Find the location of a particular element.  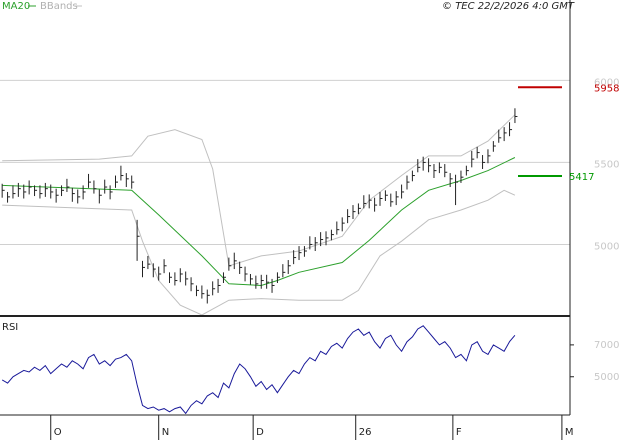

y-tick-label: 5000 is located at coordinates (606, 246).